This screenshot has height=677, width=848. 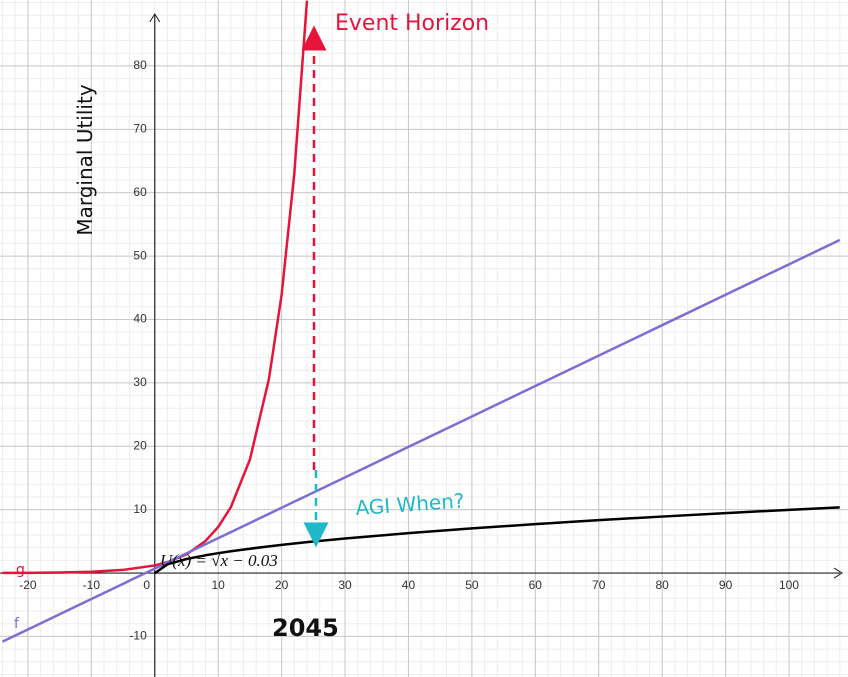 I want to click on x-tick-label: -20, so click(x=28, y=585).